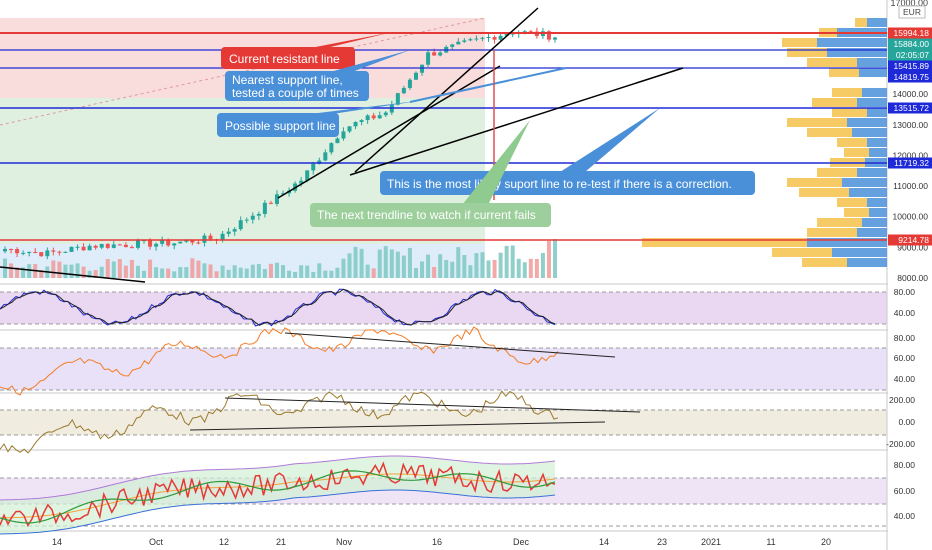 Image resolution: width=932 pixels, height=550 pixels. I want to click on nearest-support-text-line2: tested a couple of times, so click(295, 93).